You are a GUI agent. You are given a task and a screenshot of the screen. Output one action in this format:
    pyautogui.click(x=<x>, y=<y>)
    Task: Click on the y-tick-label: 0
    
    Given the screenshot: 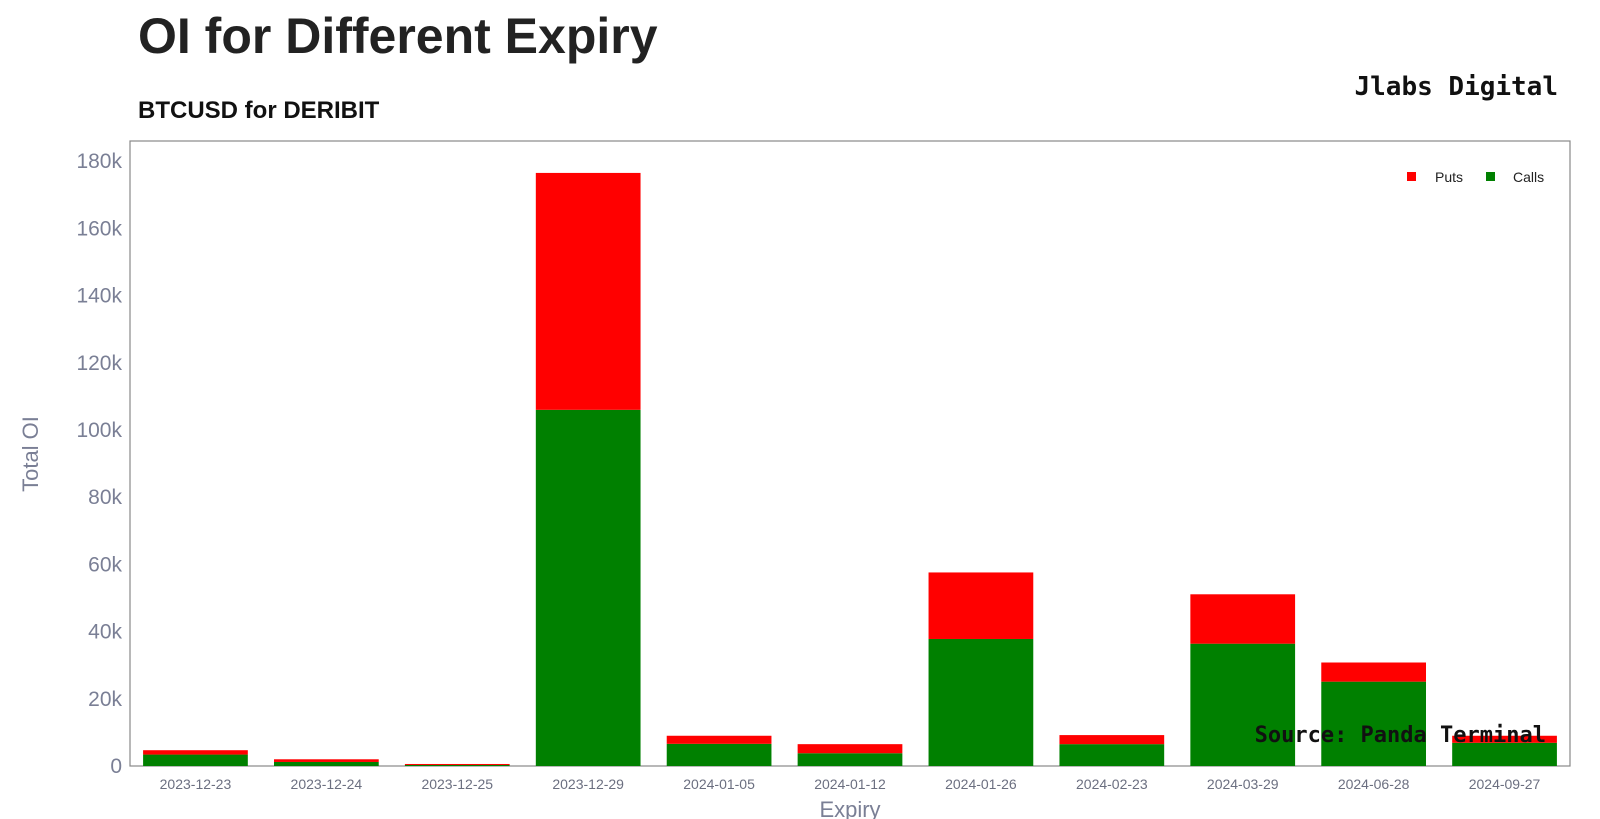 What is the action you would take?
    pyautogui.click(x=116, y=766)
    